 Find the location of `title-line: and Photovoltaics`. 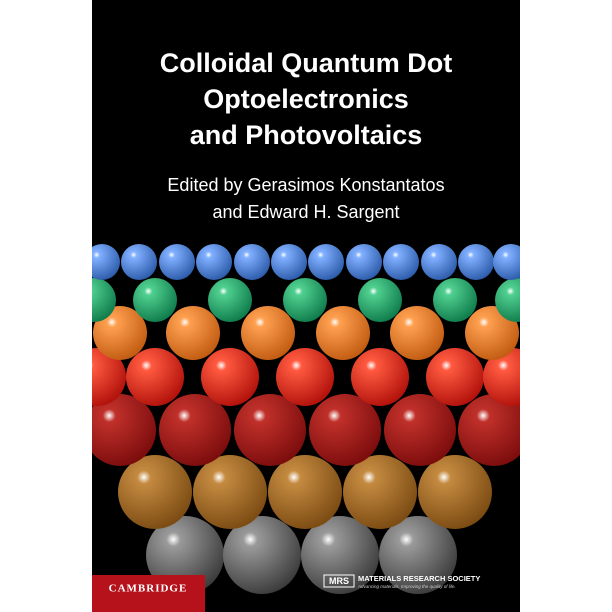

title-line: and Photovoltaics is located at coordinates (306, 135).